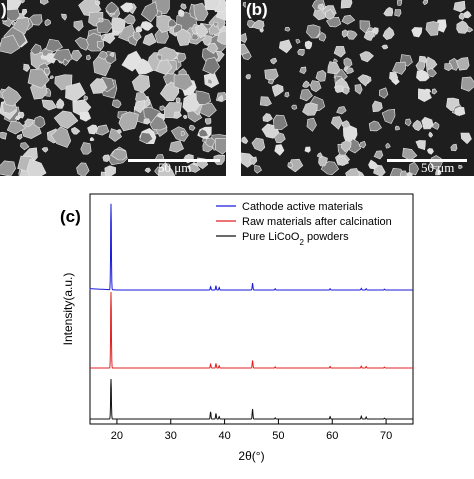 This screenshot has height=479, width=474. I want to click on x-tick-label: 40, so click(224, 436).